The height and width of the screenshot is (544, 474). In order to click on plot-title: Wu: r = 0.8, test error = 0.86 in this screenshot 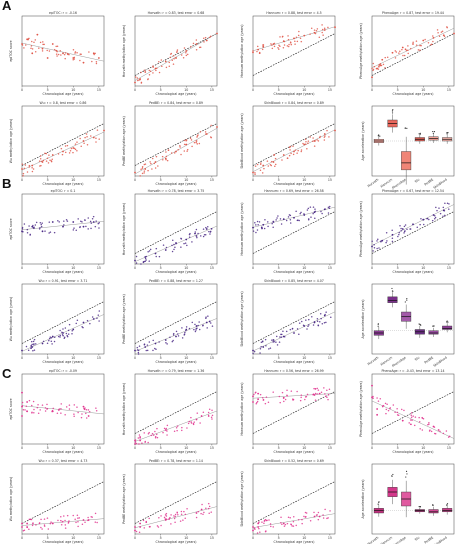, I will do `click(63, 103)`.